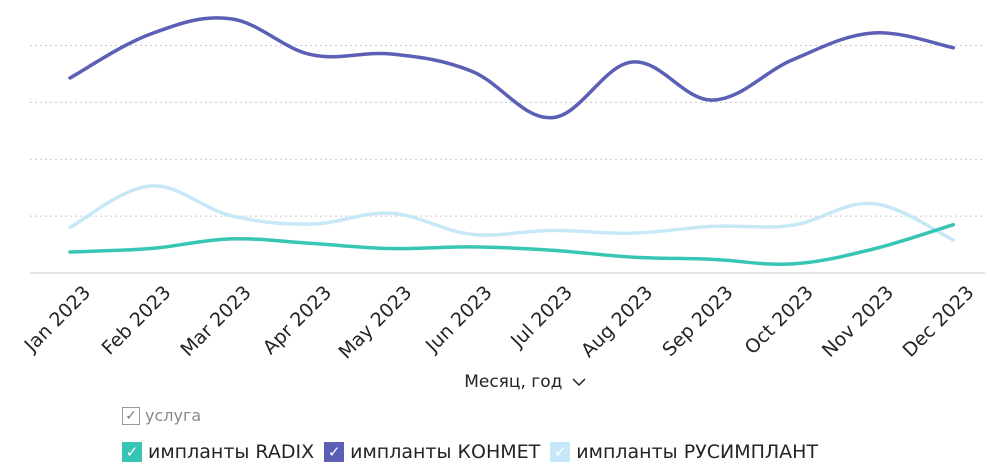 The image size is (990, 471). I want to click on legend-label: импланты РУСИМПЛАНТ, so click(697, 452).